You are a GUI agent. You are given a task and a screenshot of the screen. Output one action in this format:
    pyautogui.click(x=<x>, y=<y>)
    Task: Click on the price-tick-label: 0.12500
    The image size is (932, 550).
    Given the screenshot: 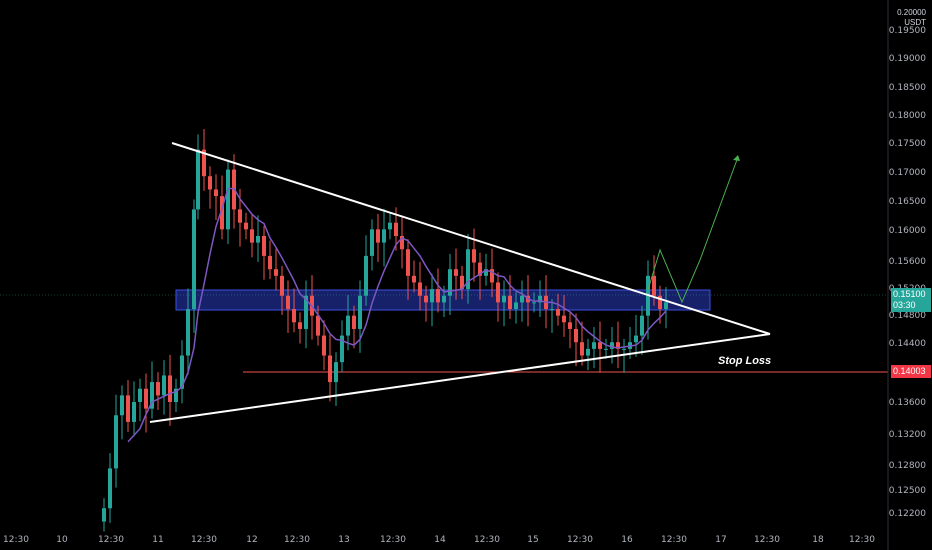 What is the action you would take?
    pyautogui.click(x=907, y=491)
    